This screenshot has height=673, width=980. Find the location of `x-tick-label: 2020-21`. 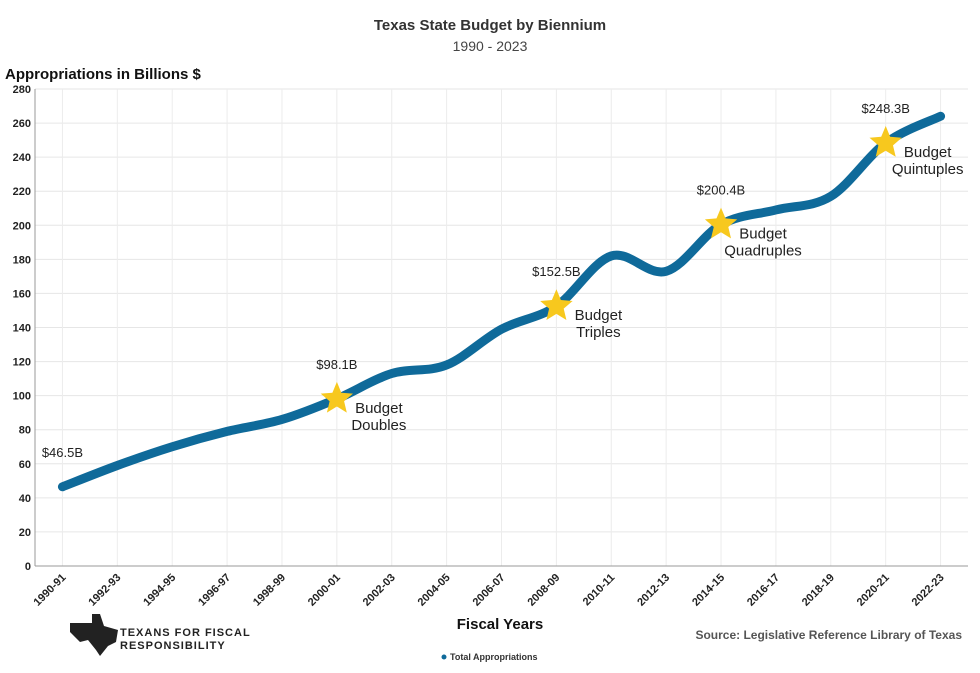

x-tick-label: 2020-21 is located at coordinates (873, 590).